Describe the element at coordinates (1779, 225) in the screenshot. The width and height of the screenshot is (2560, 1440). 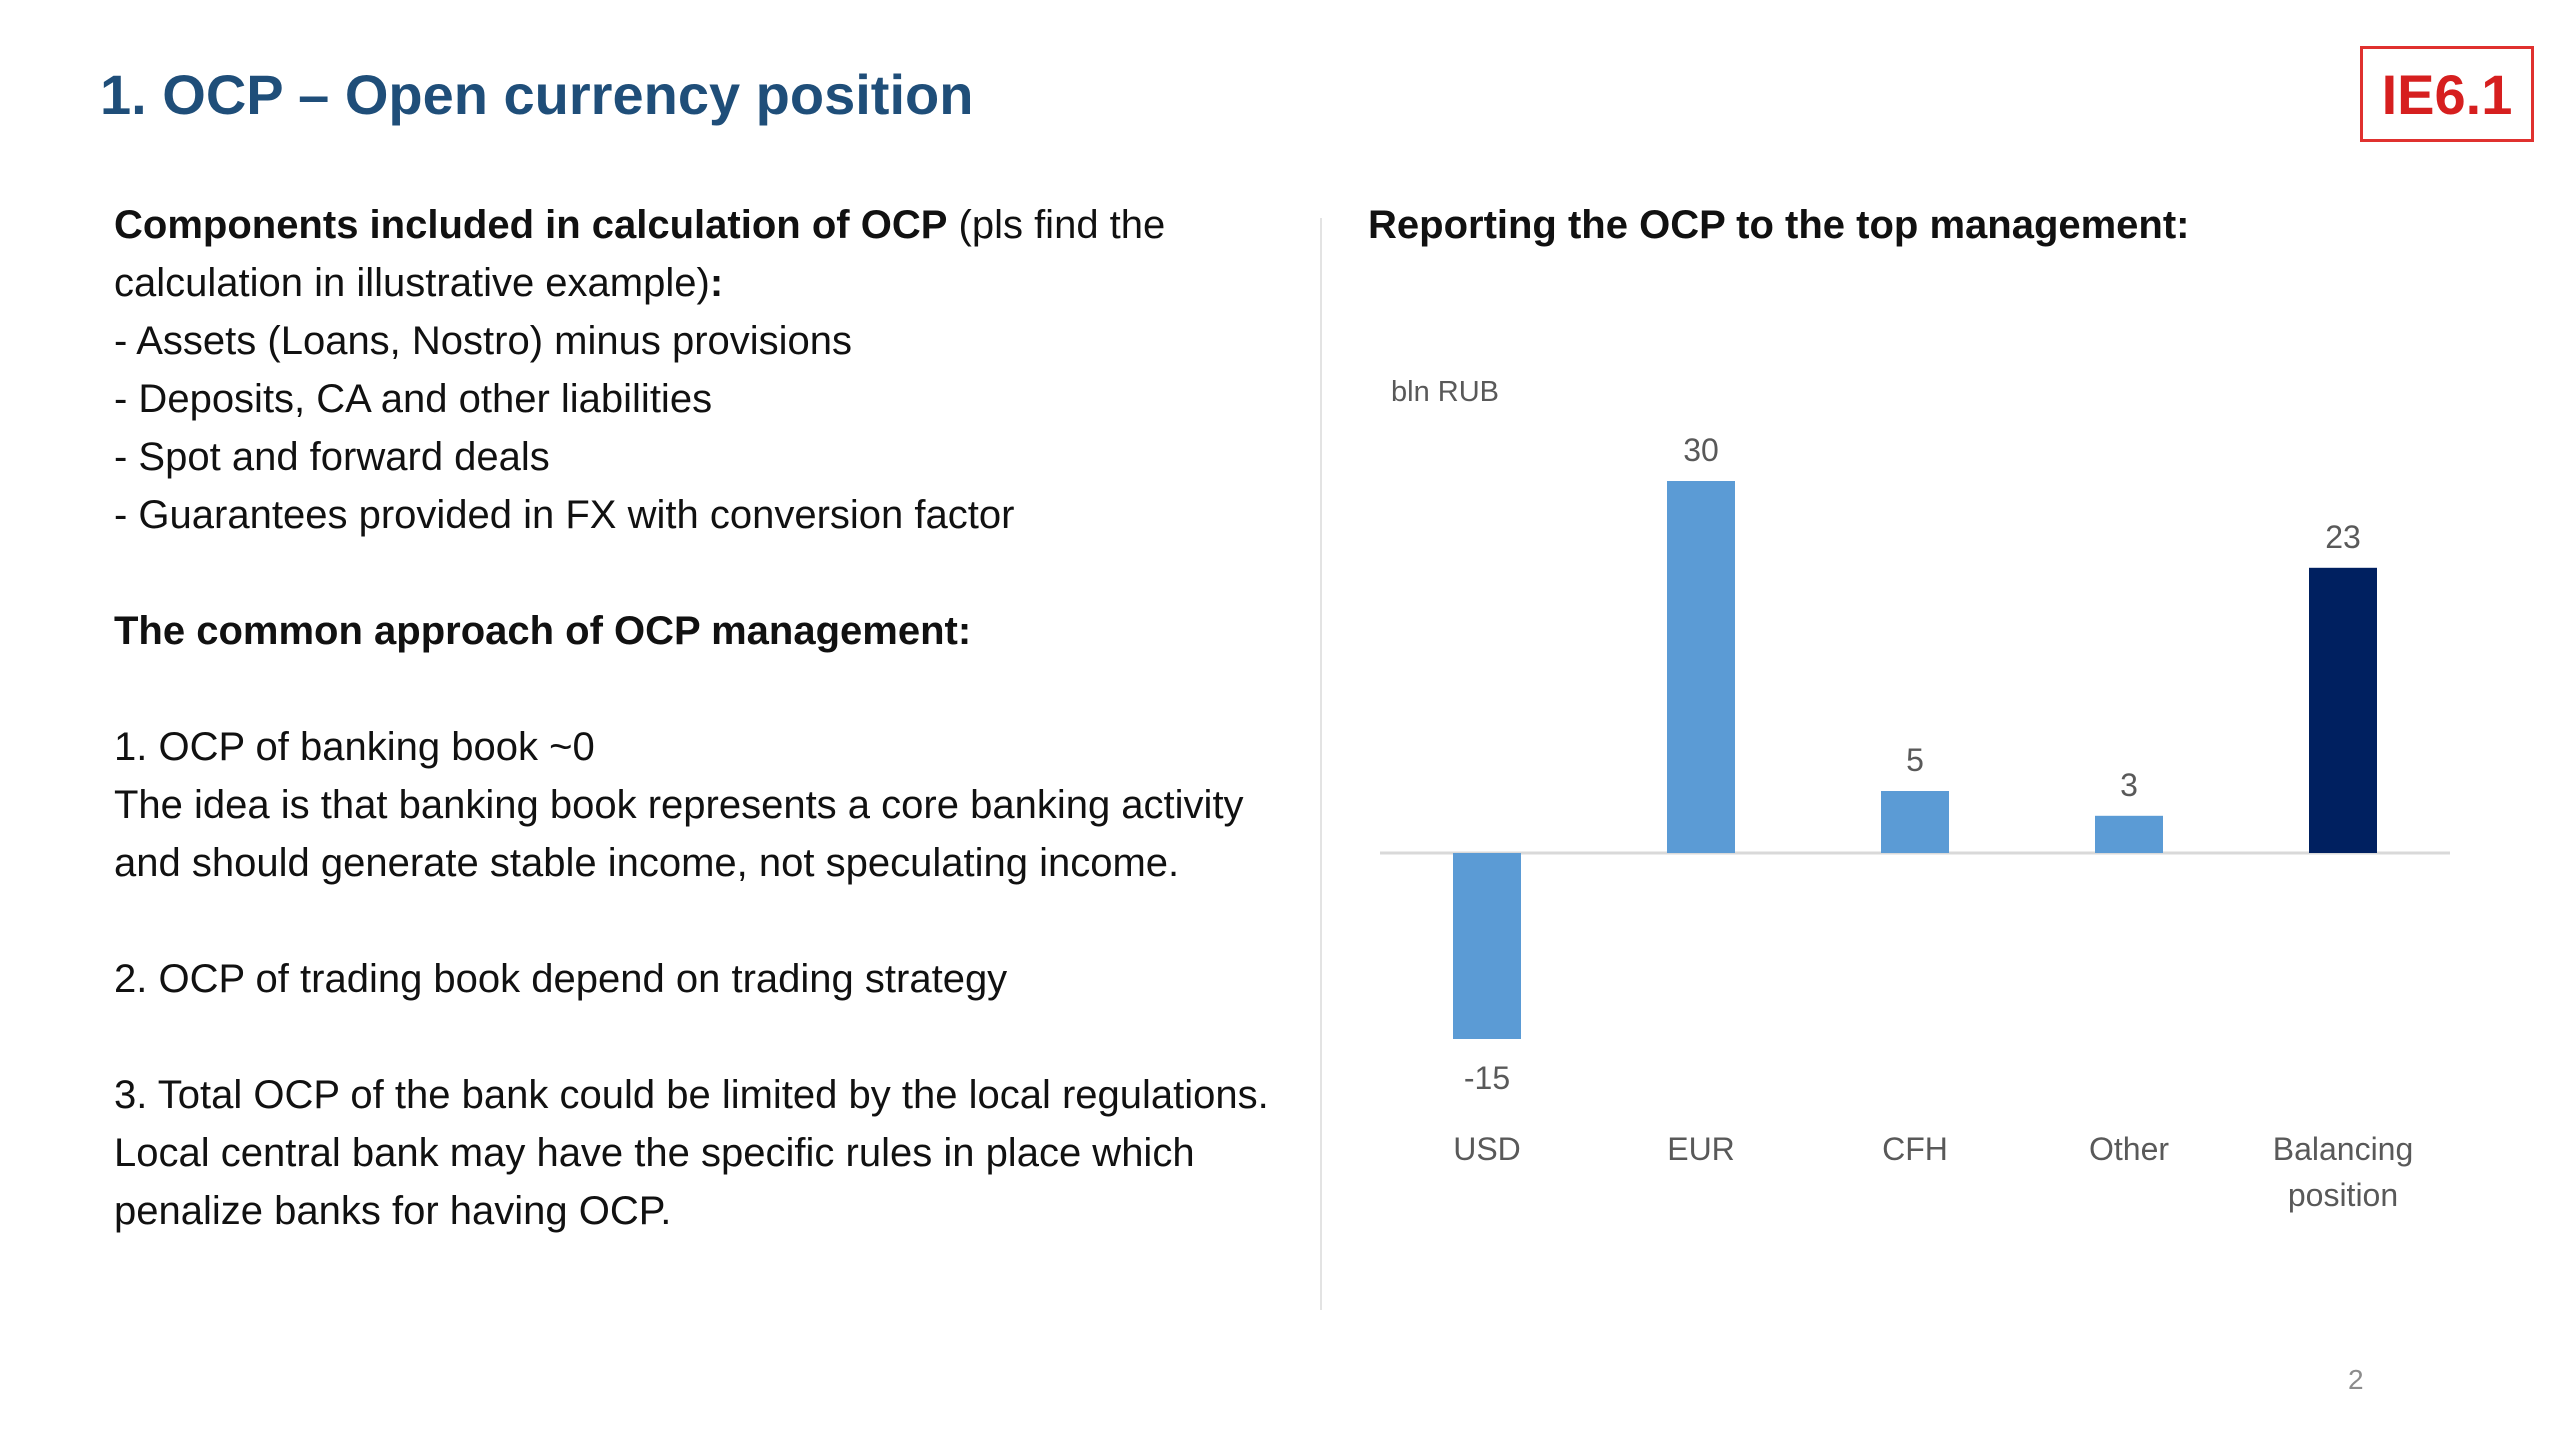
I see `chart-heading: Reporting the OCP to the top management:` at that location.